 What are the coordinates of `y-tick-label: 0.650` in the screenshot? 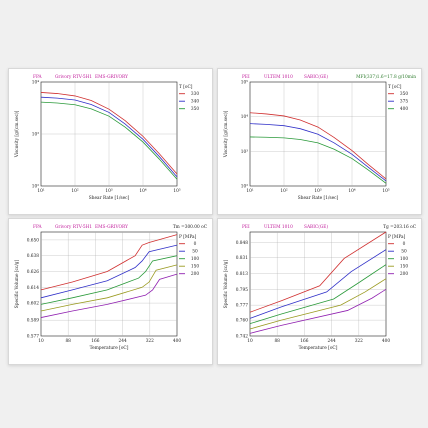 It's located at (33, 240).